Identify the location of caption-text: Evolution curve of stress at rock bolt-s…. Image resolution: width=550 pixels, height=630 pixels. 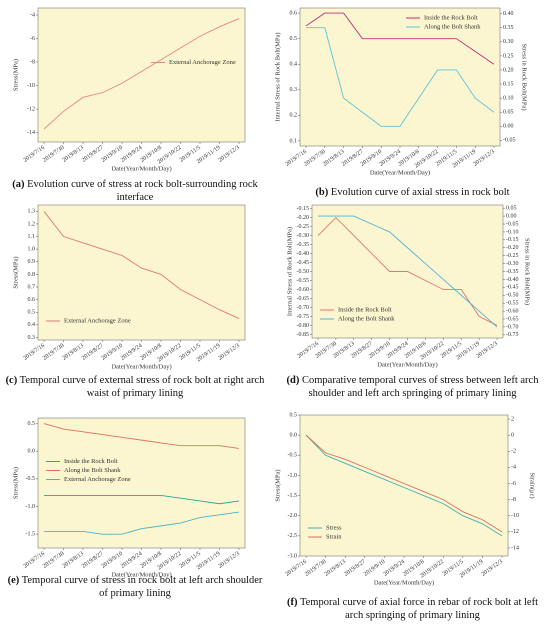
(142, 191).